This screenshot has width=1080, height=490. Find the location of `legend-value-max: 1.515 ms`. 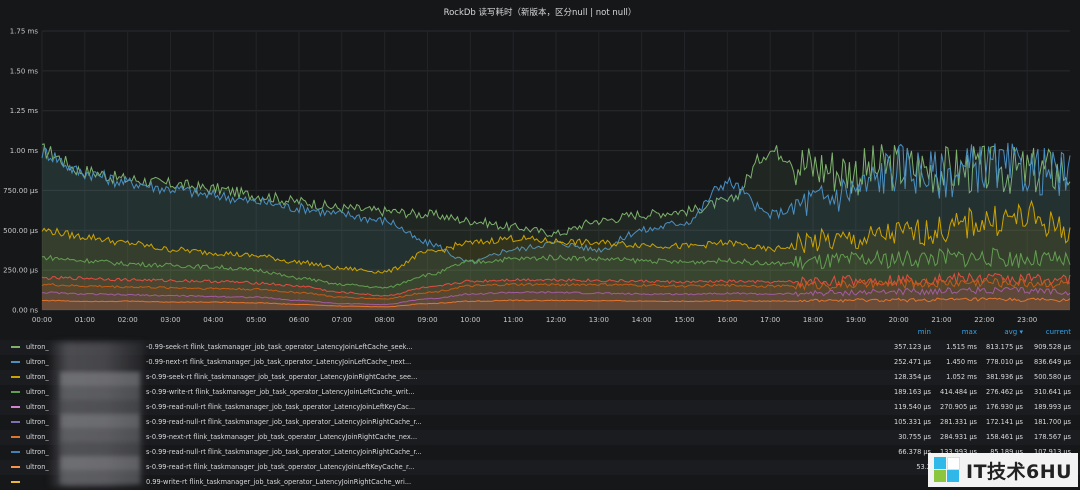

legend-value-max: 1.515 ms is located at coordinates (961, 347).